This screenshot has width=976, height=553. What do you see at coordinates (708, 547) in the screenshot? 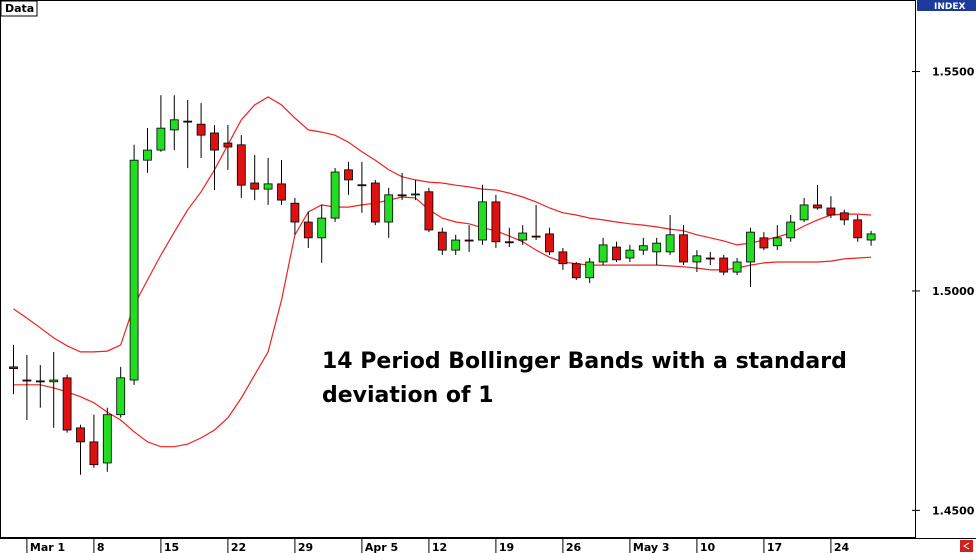
I see `x-tick-label: 10` at bounding box center [708, 547].